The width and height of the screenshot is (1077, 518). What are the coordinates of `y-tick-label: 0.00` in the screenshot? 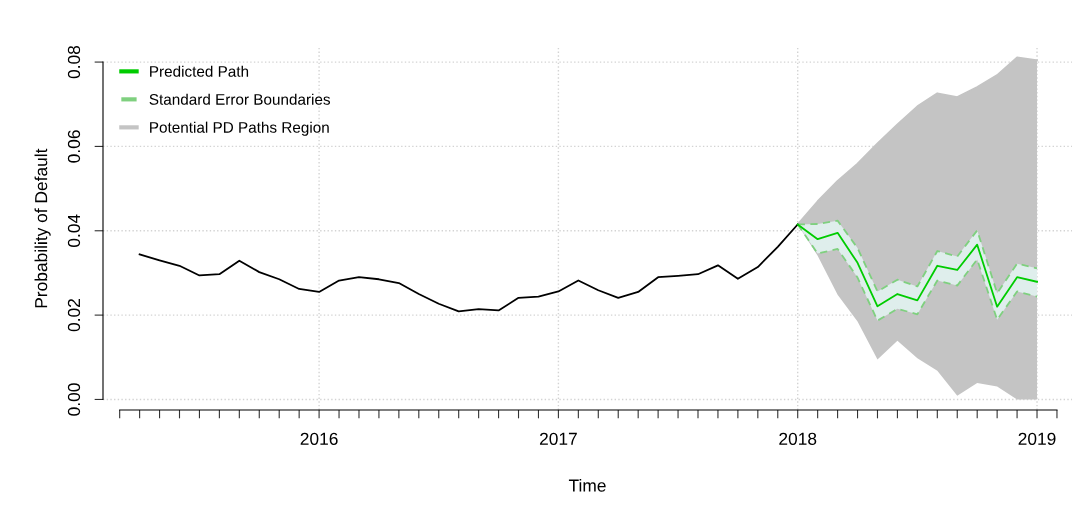 It's located at (74, 399).